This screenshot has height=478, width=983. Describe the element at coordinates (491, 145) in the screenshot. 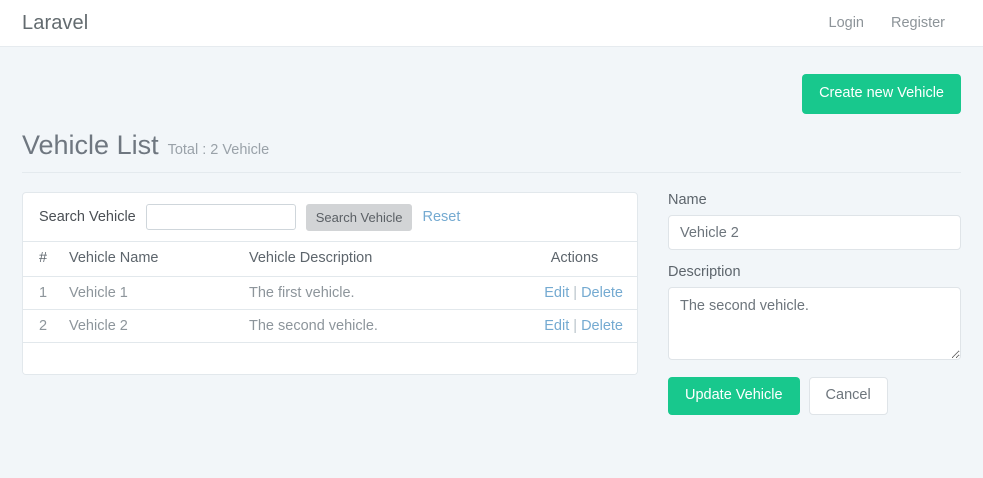

I see `page-header: Vehicle List Total : 2 Vehicle` at that location.